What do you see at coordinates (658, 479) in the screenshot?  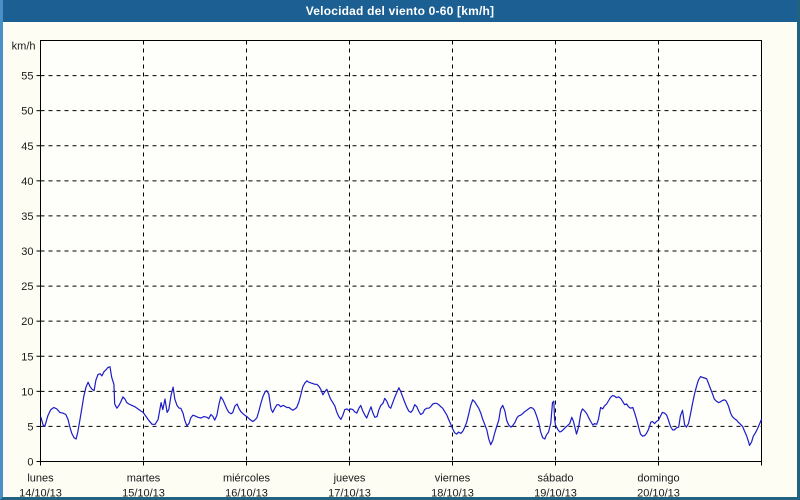 I see `day-name-label: domingo` at bounding box center [658, 479].